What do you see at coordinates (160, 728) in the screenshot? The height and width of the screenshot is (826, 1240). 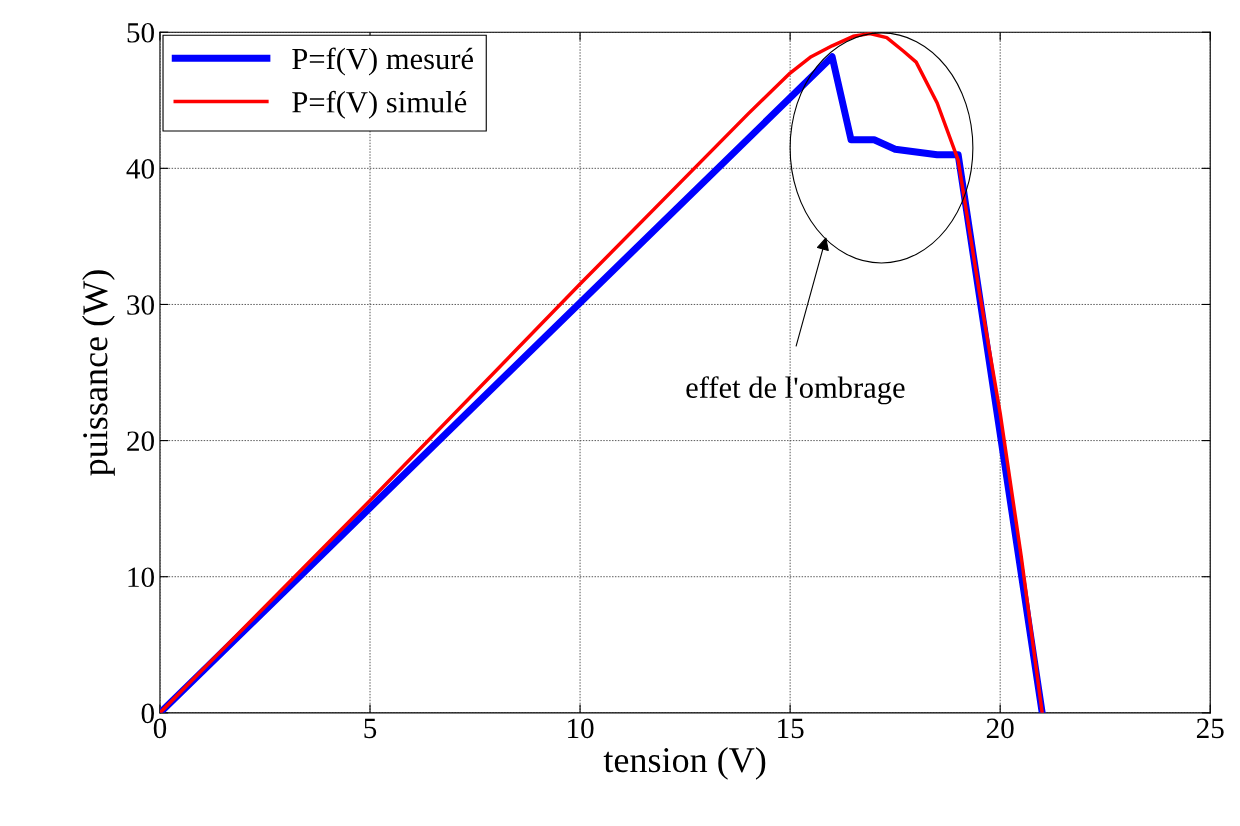 I see `x-tick-label: 0` at bounding box center [160, 728].